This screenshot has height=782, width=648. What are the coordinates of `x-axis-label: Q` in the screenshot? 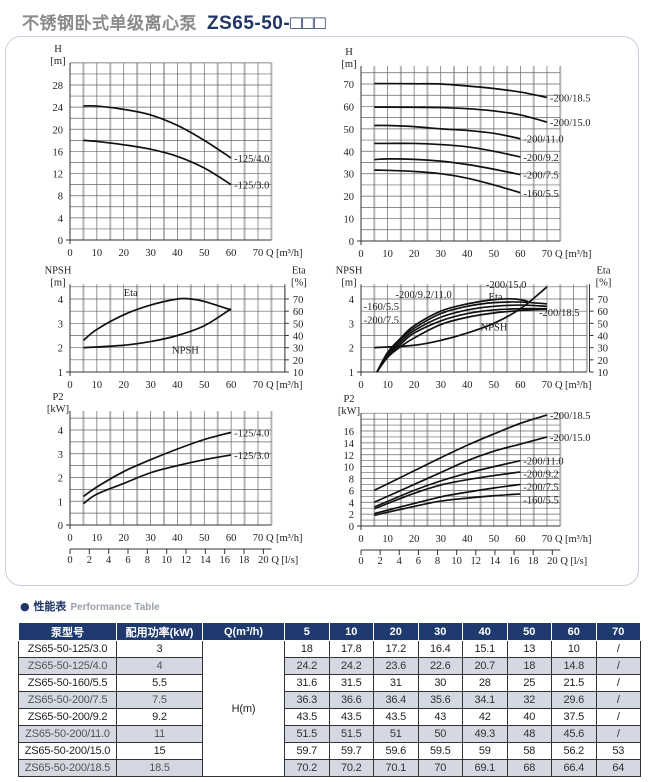 It's located at (270, 538).